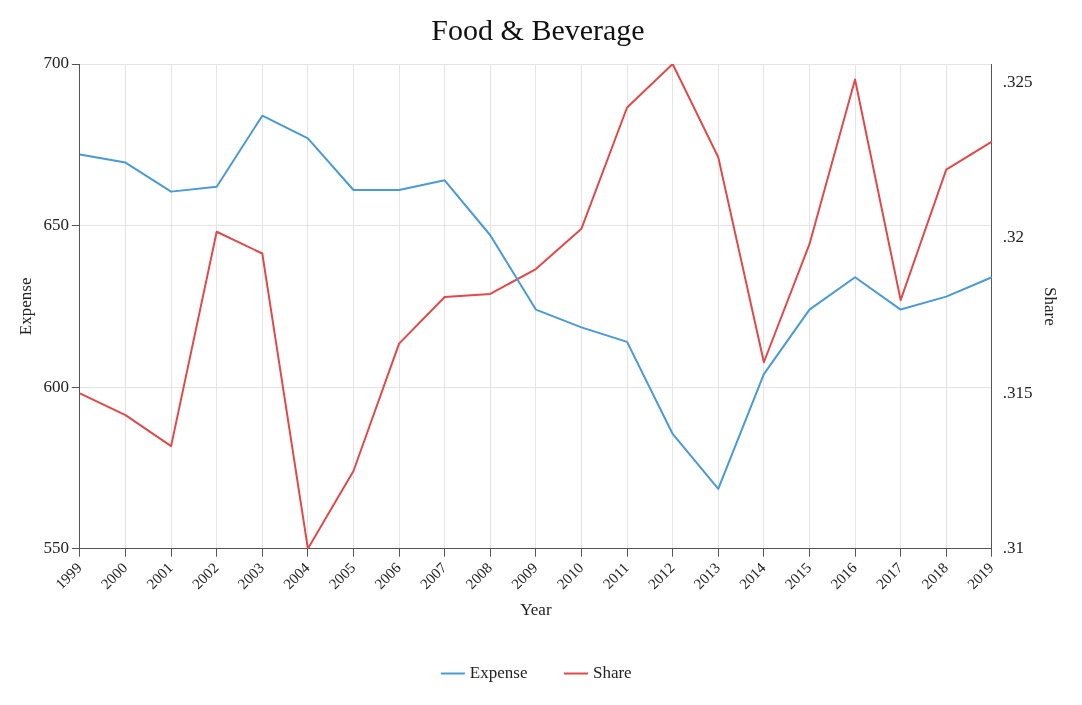  Describe the element at coordinates (498, 672) in the screenshot. I see `legend-label: Expense` at that location.